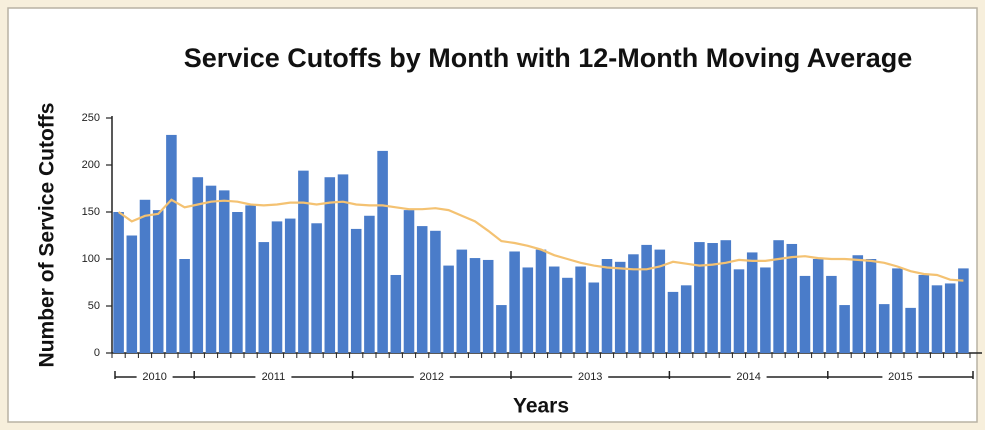 This screenshot has width=985, height=430. Describe the element at coordinates (91, 259) in the screenshot. I see `y-tick-label: 100` at that location.